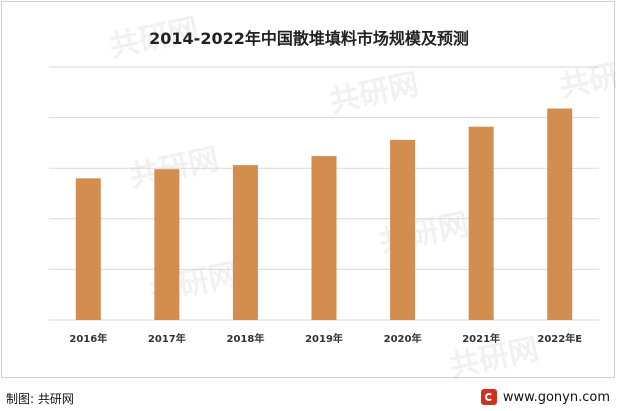 The width and height of the screenshot is (618, 411). I want to click on x-tick-label: 2016年, so click(88, 338).